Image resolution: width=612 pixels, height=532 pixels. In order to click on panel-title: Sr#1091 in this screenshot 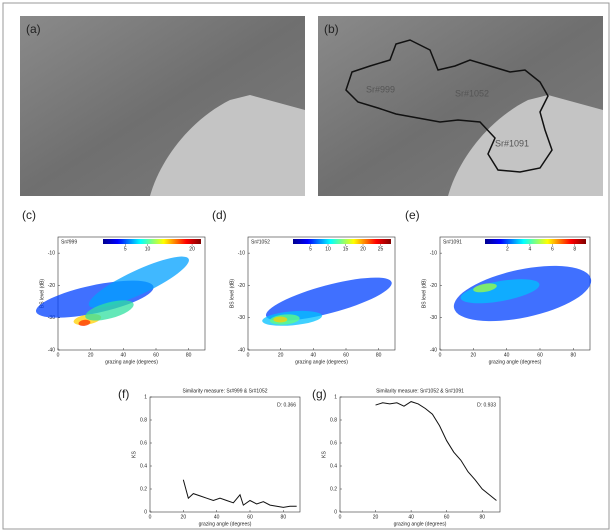, I will do `click(452, 242)`.